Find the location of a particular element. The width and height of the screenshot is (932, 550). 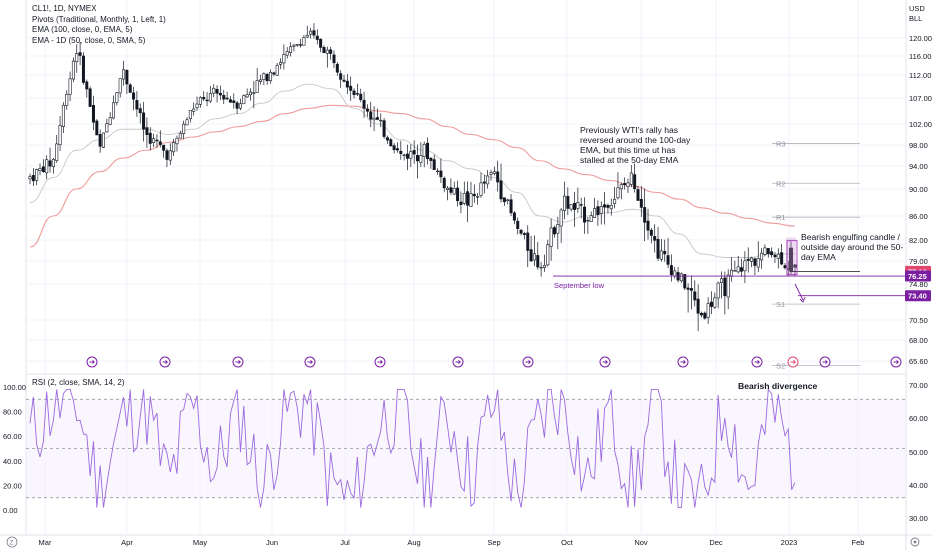

event-markers is located at coordinates (494, 362).